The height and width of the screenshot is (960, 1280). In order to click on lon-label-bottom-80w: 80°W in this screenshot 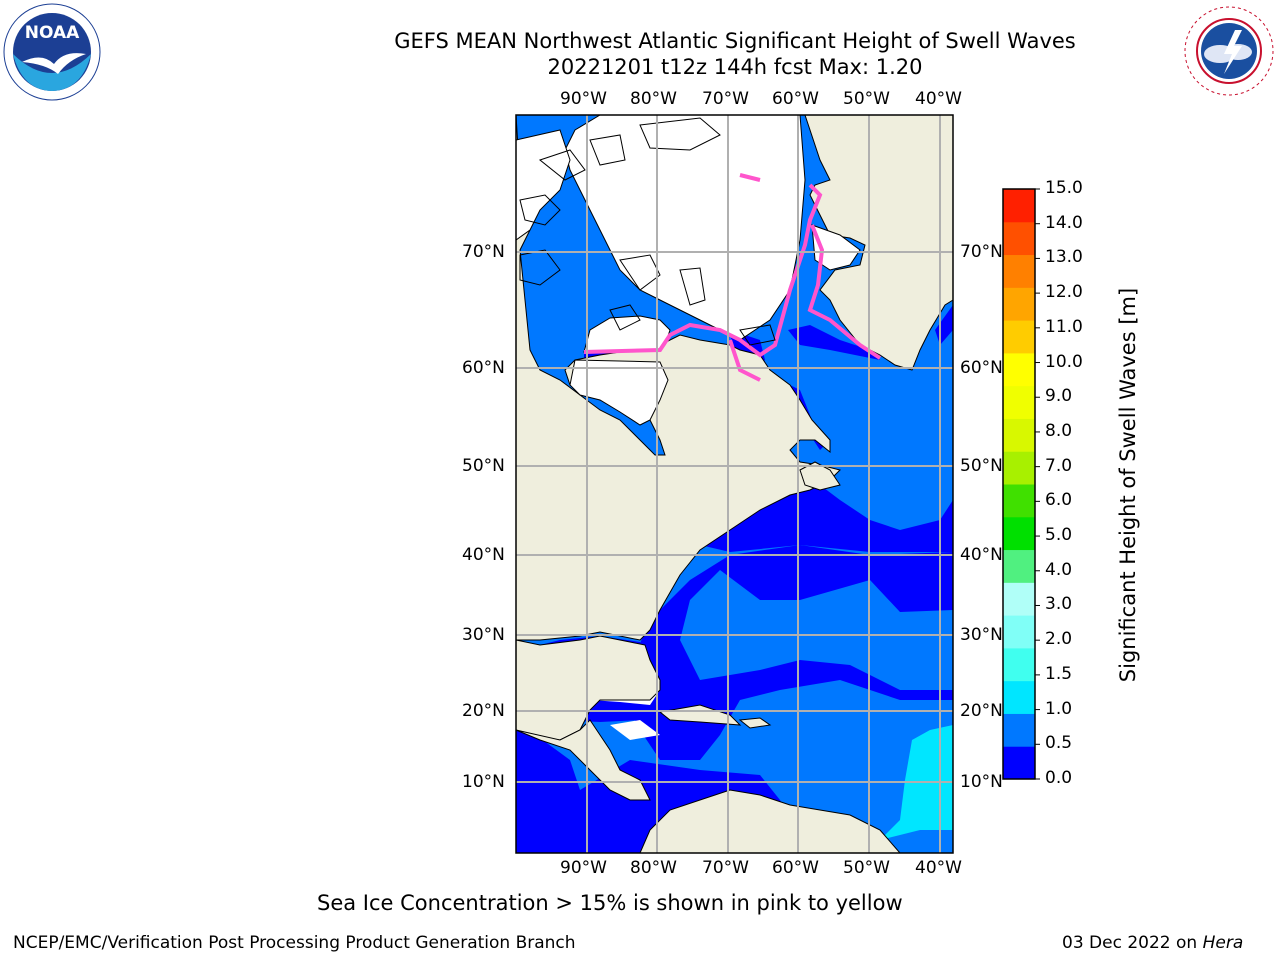, I will do `click(653, 868)`.